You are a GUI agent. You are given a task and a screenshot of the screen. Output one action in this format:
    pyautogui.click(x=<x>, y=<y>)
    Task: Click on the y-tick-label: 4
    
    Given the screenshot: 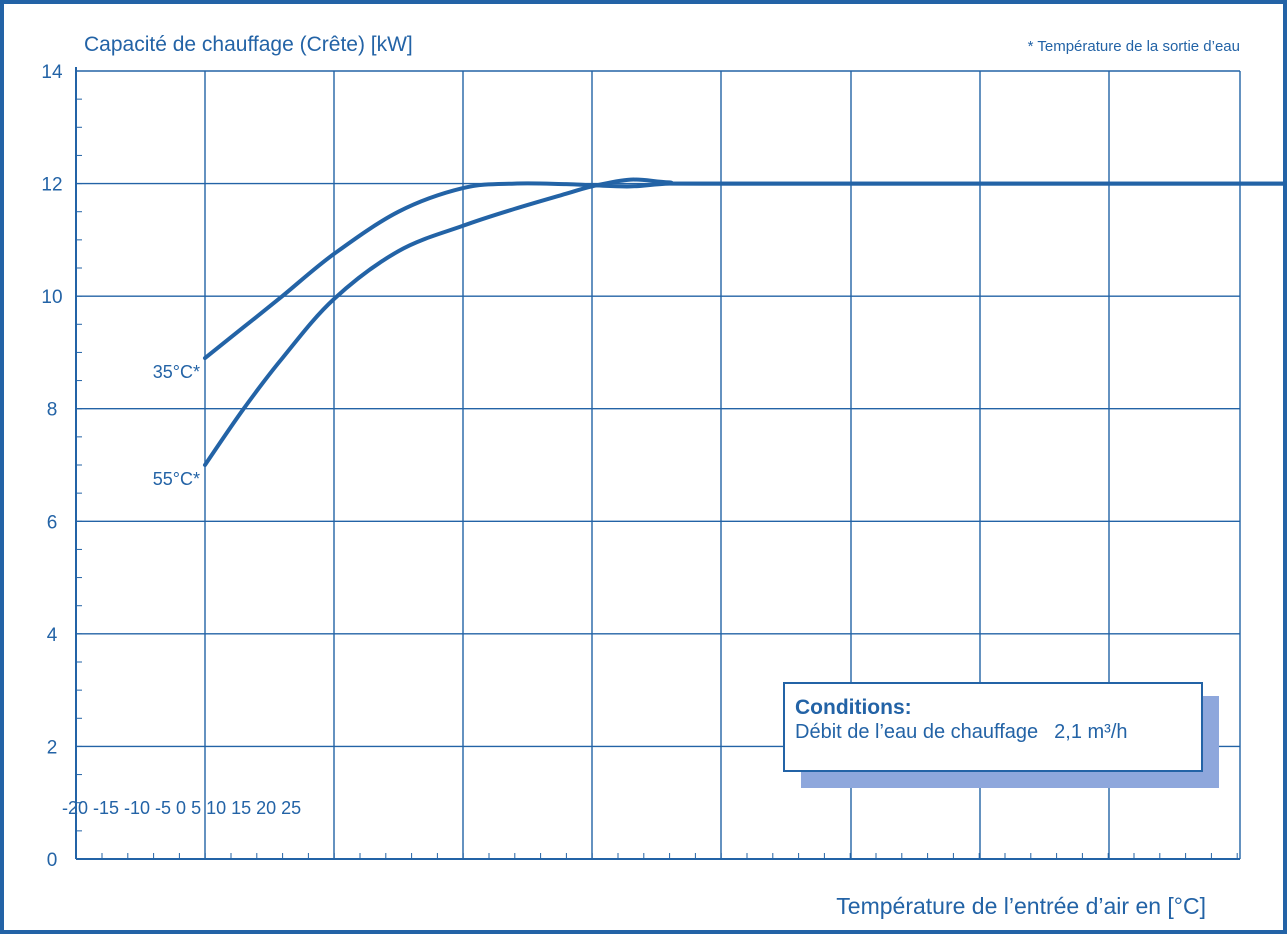 What is the action you would take?
    pyautogui.click(x=52, y=635)
    